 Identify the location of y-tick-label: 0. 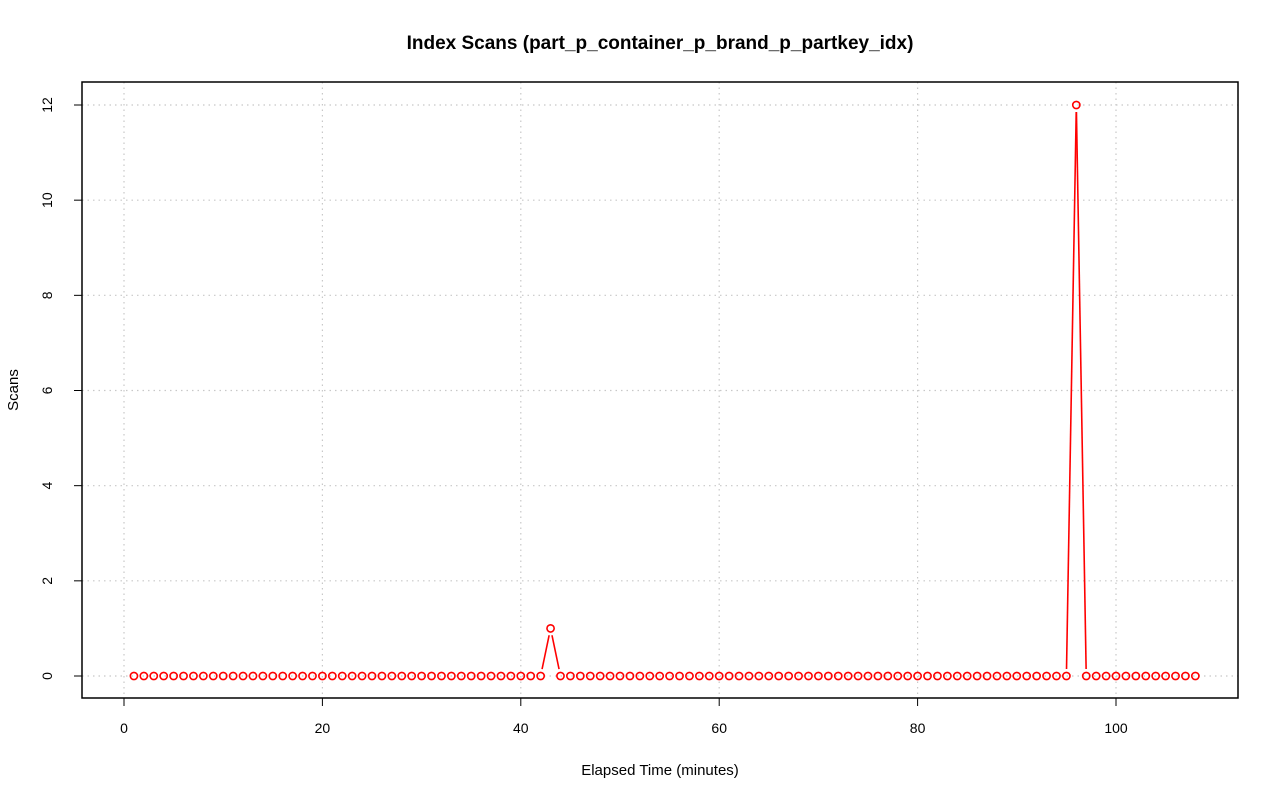
(47, 676).